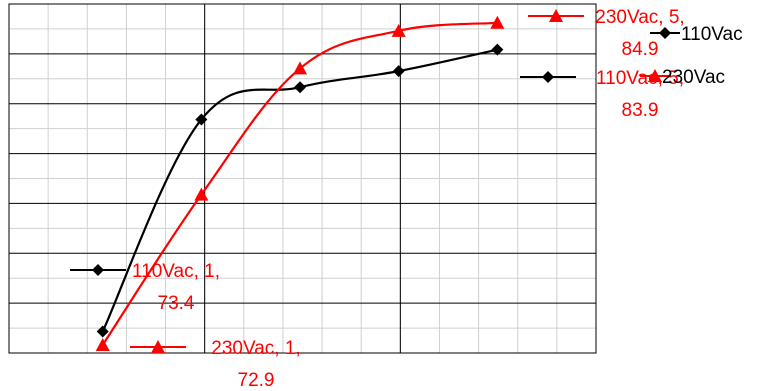 The width and height of the screenshot is (770, 391). I want to click on data-label-text-line1: 230Vac, 5,, so click(639, 17).